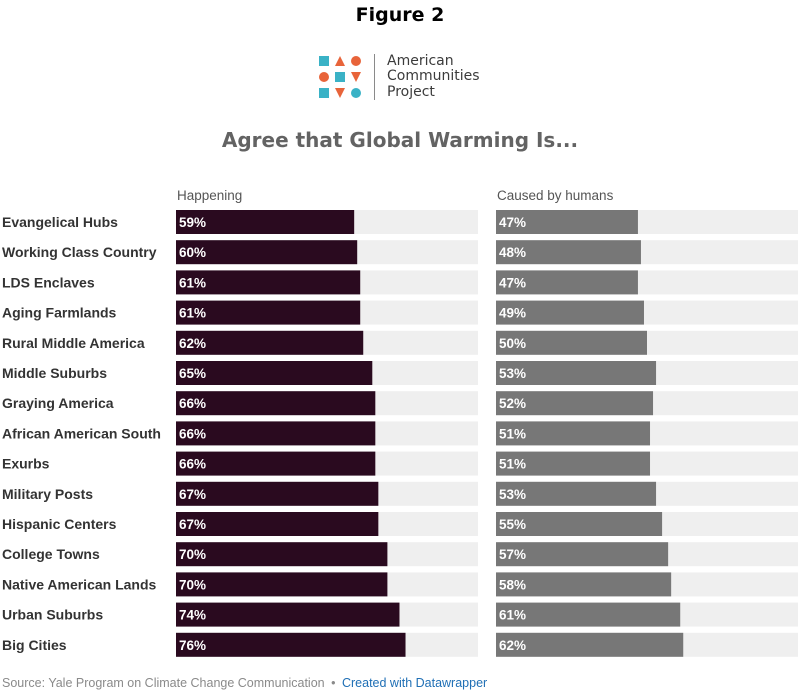 The image size is (800, 699). I want to click on category-label: LDS Enclaves, so click(48, 282).